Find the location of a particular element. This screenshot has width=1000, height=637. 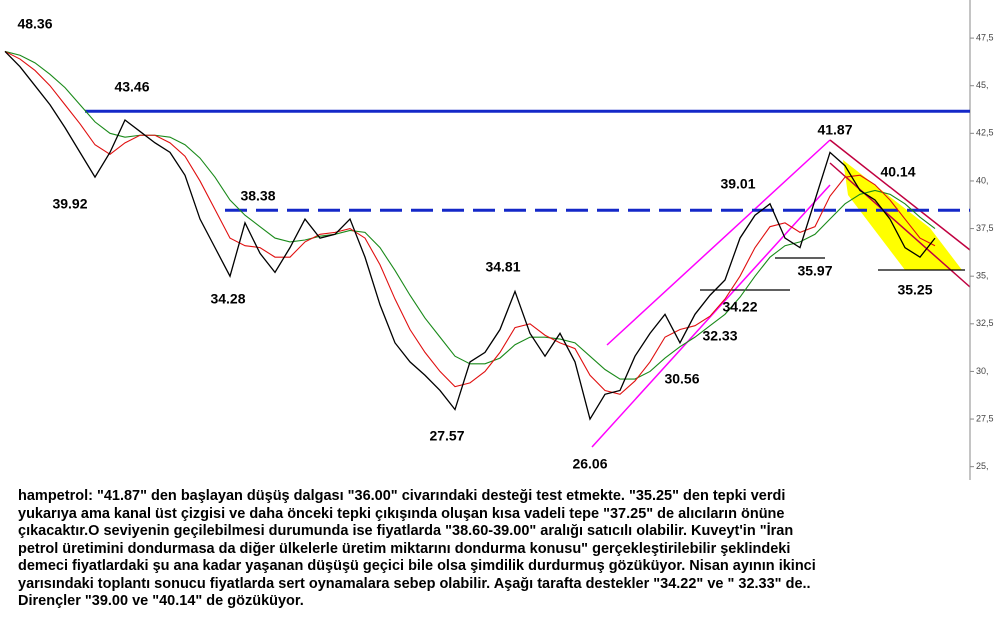

price-annotation: 27.57 is located at coordinates (446, 436).